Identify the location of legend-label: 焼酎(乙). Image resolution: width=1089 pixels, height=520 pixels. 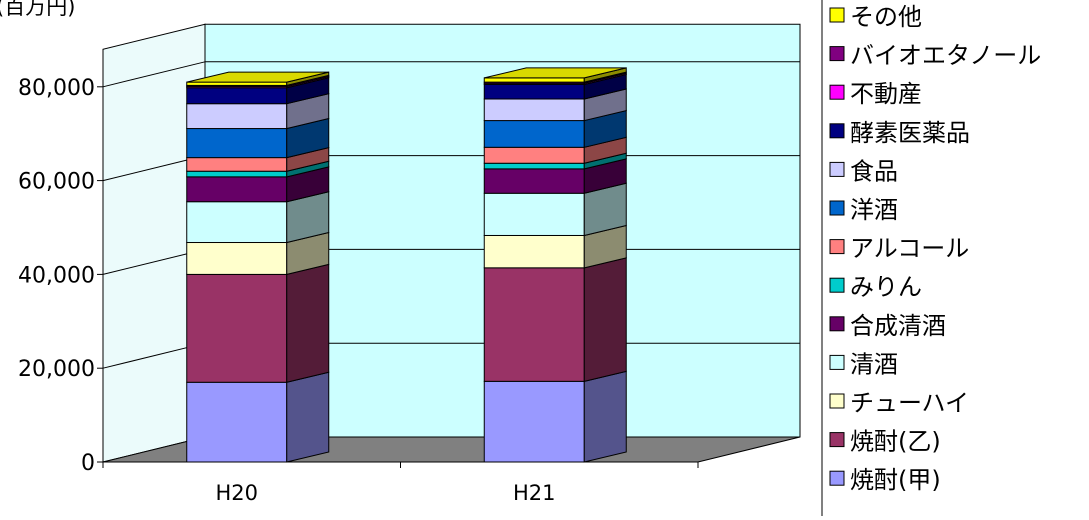
(895, 442).